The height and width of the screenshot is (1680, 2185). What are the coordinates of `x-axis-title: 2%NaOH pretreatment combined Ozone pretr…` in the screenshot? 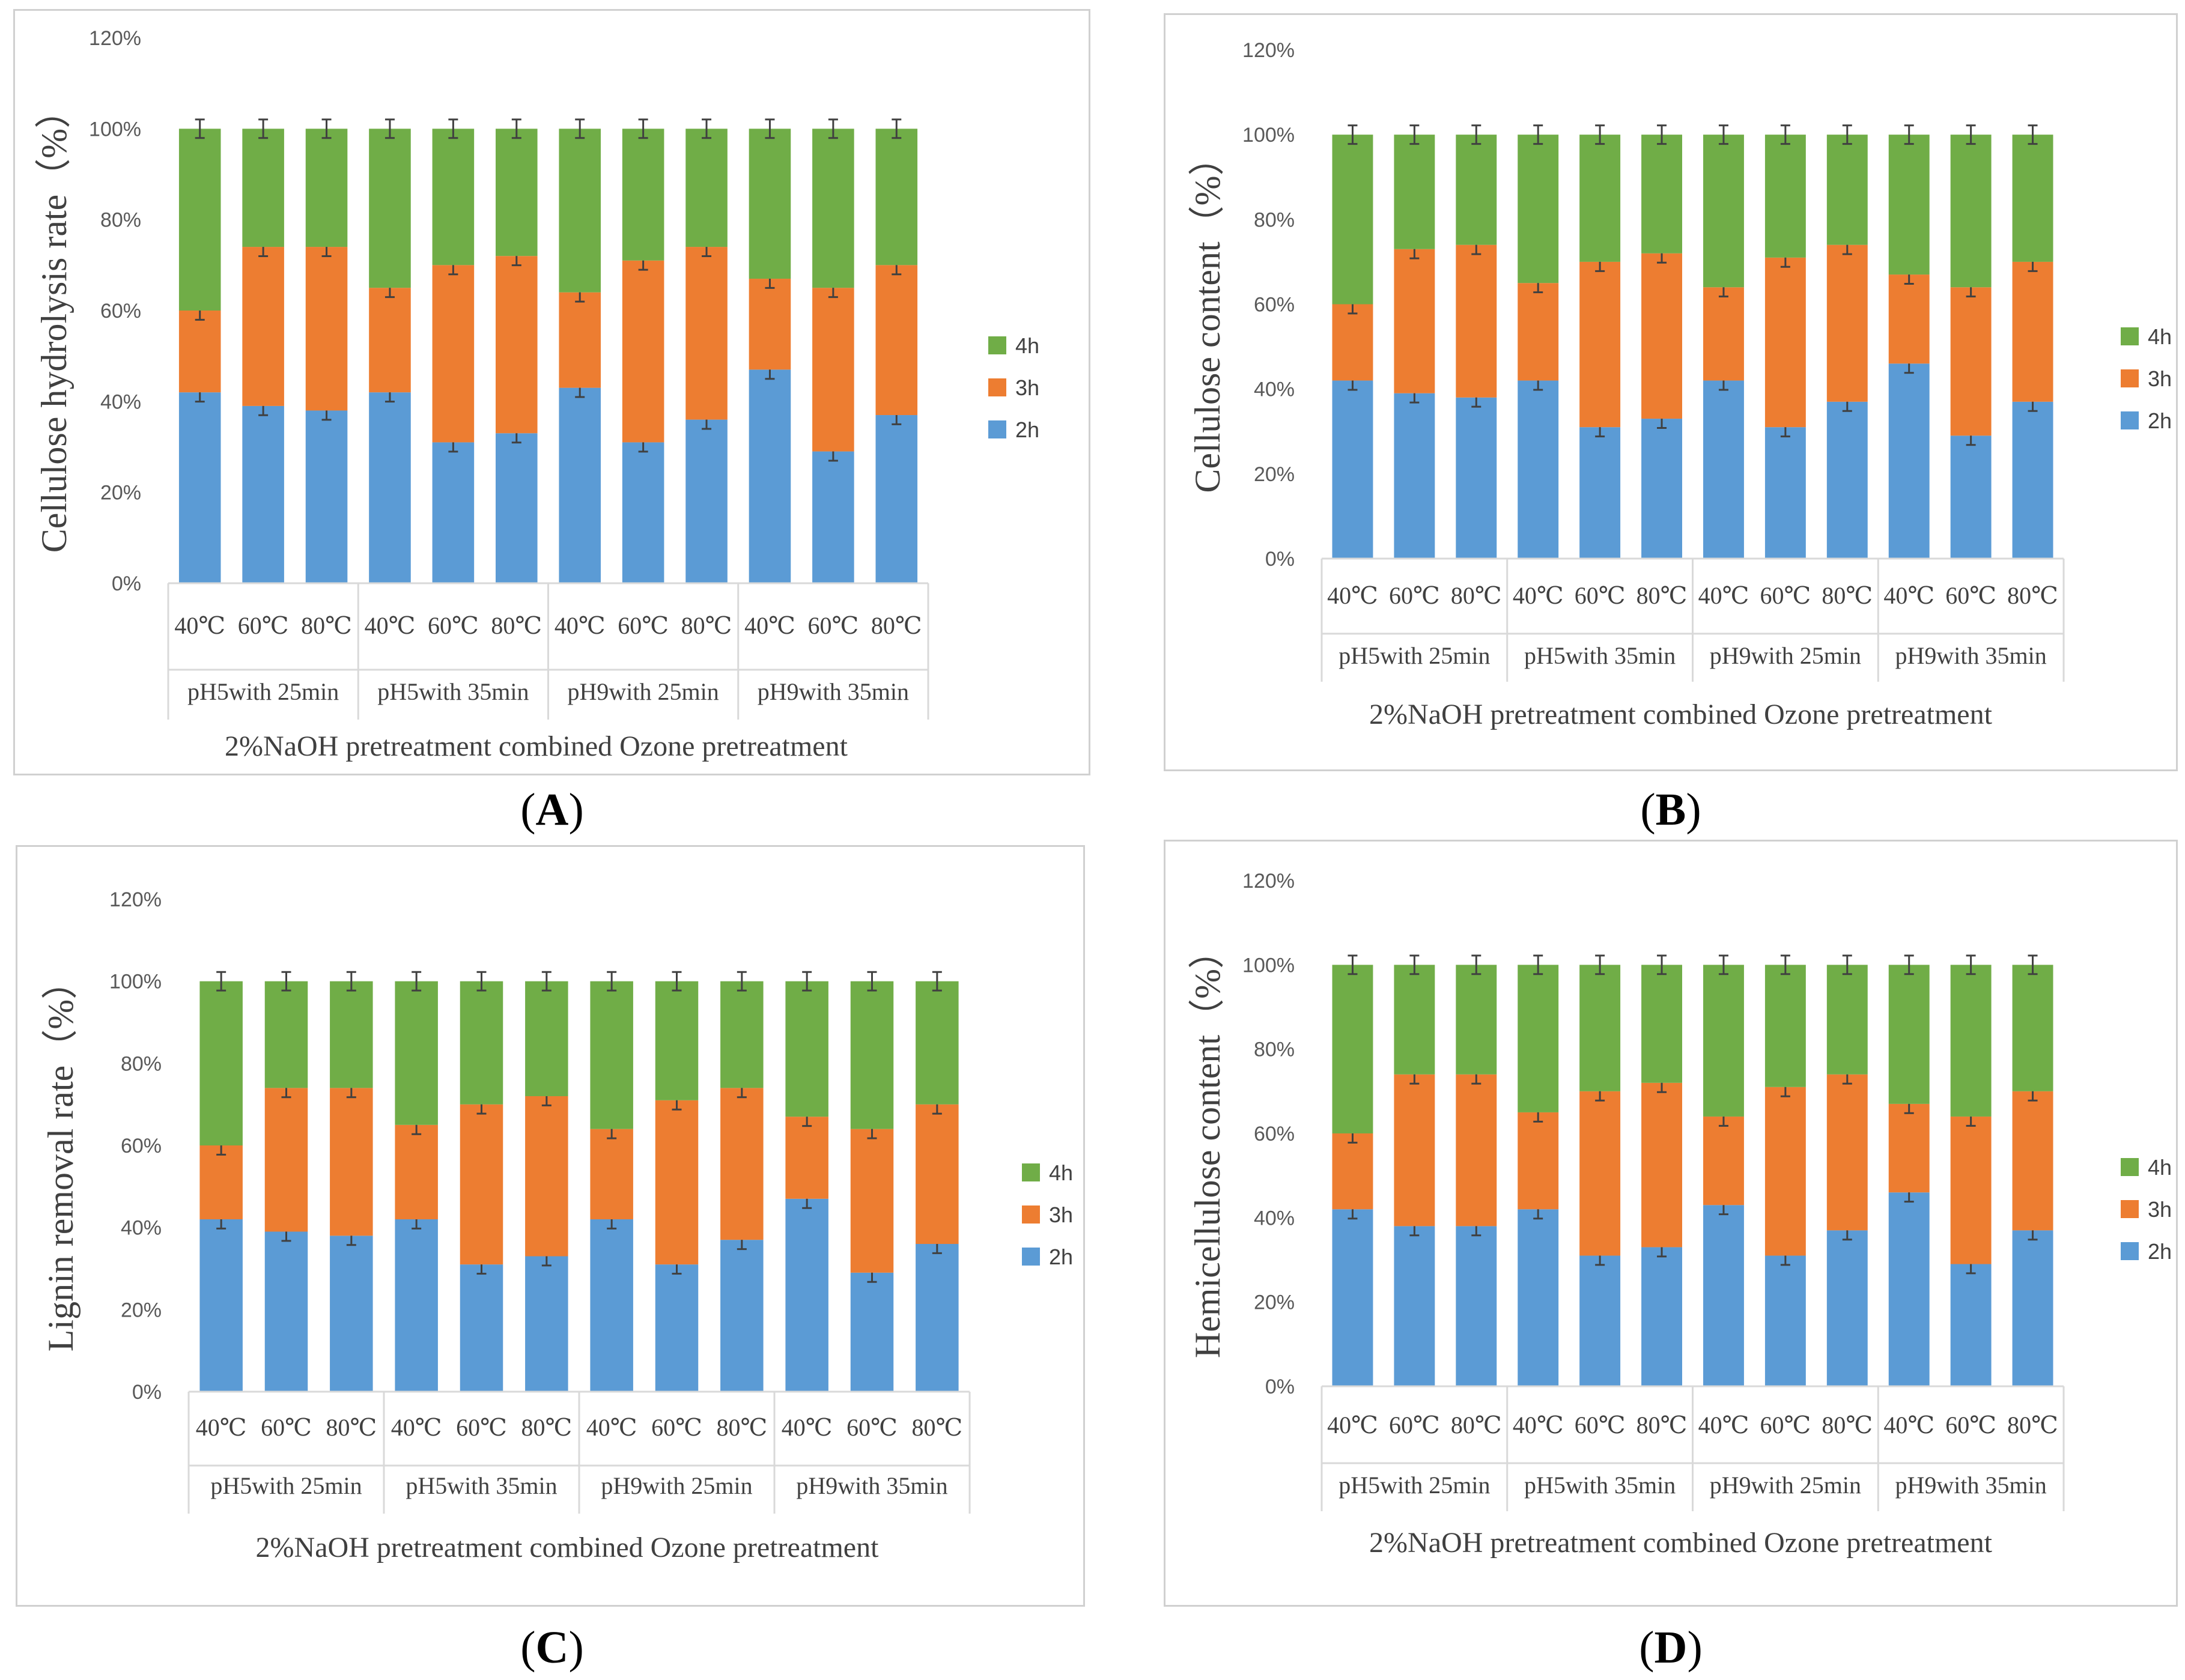 It's located at (1681, 714).